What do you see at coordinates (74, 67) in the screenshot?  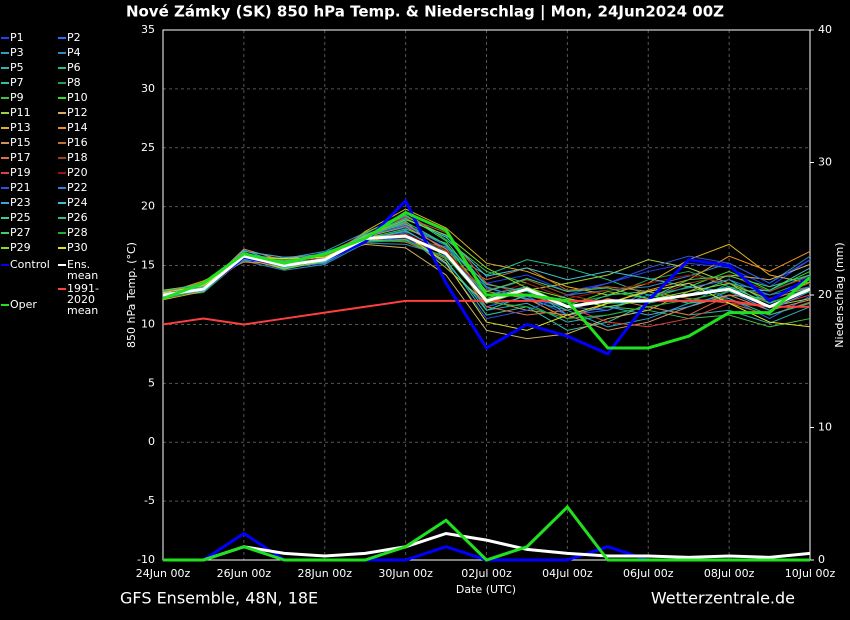 I see `legend-label: P6` at bounding box center [74, 67].